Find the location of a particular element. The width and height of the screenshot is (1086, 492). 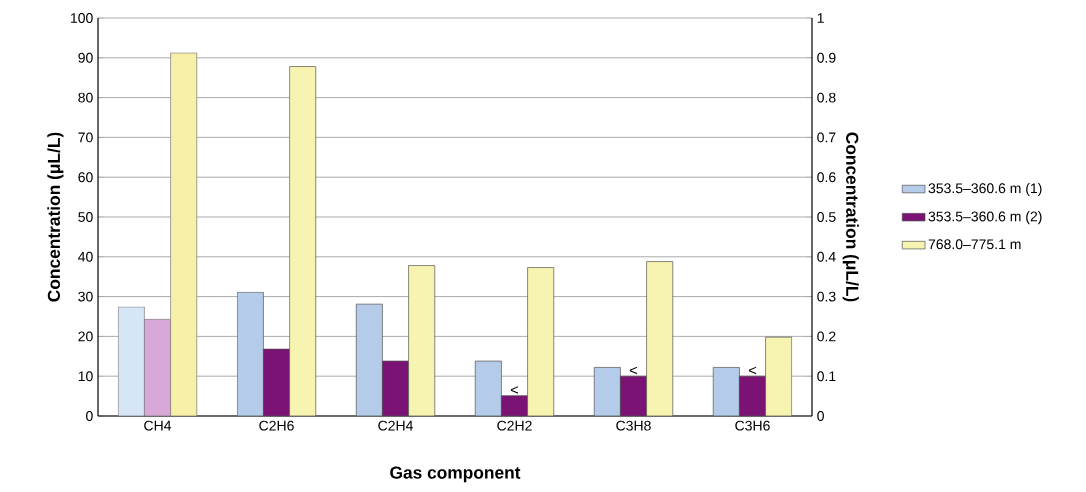

y2-tick-label: 0.9 is located at coordinates (826, 57).